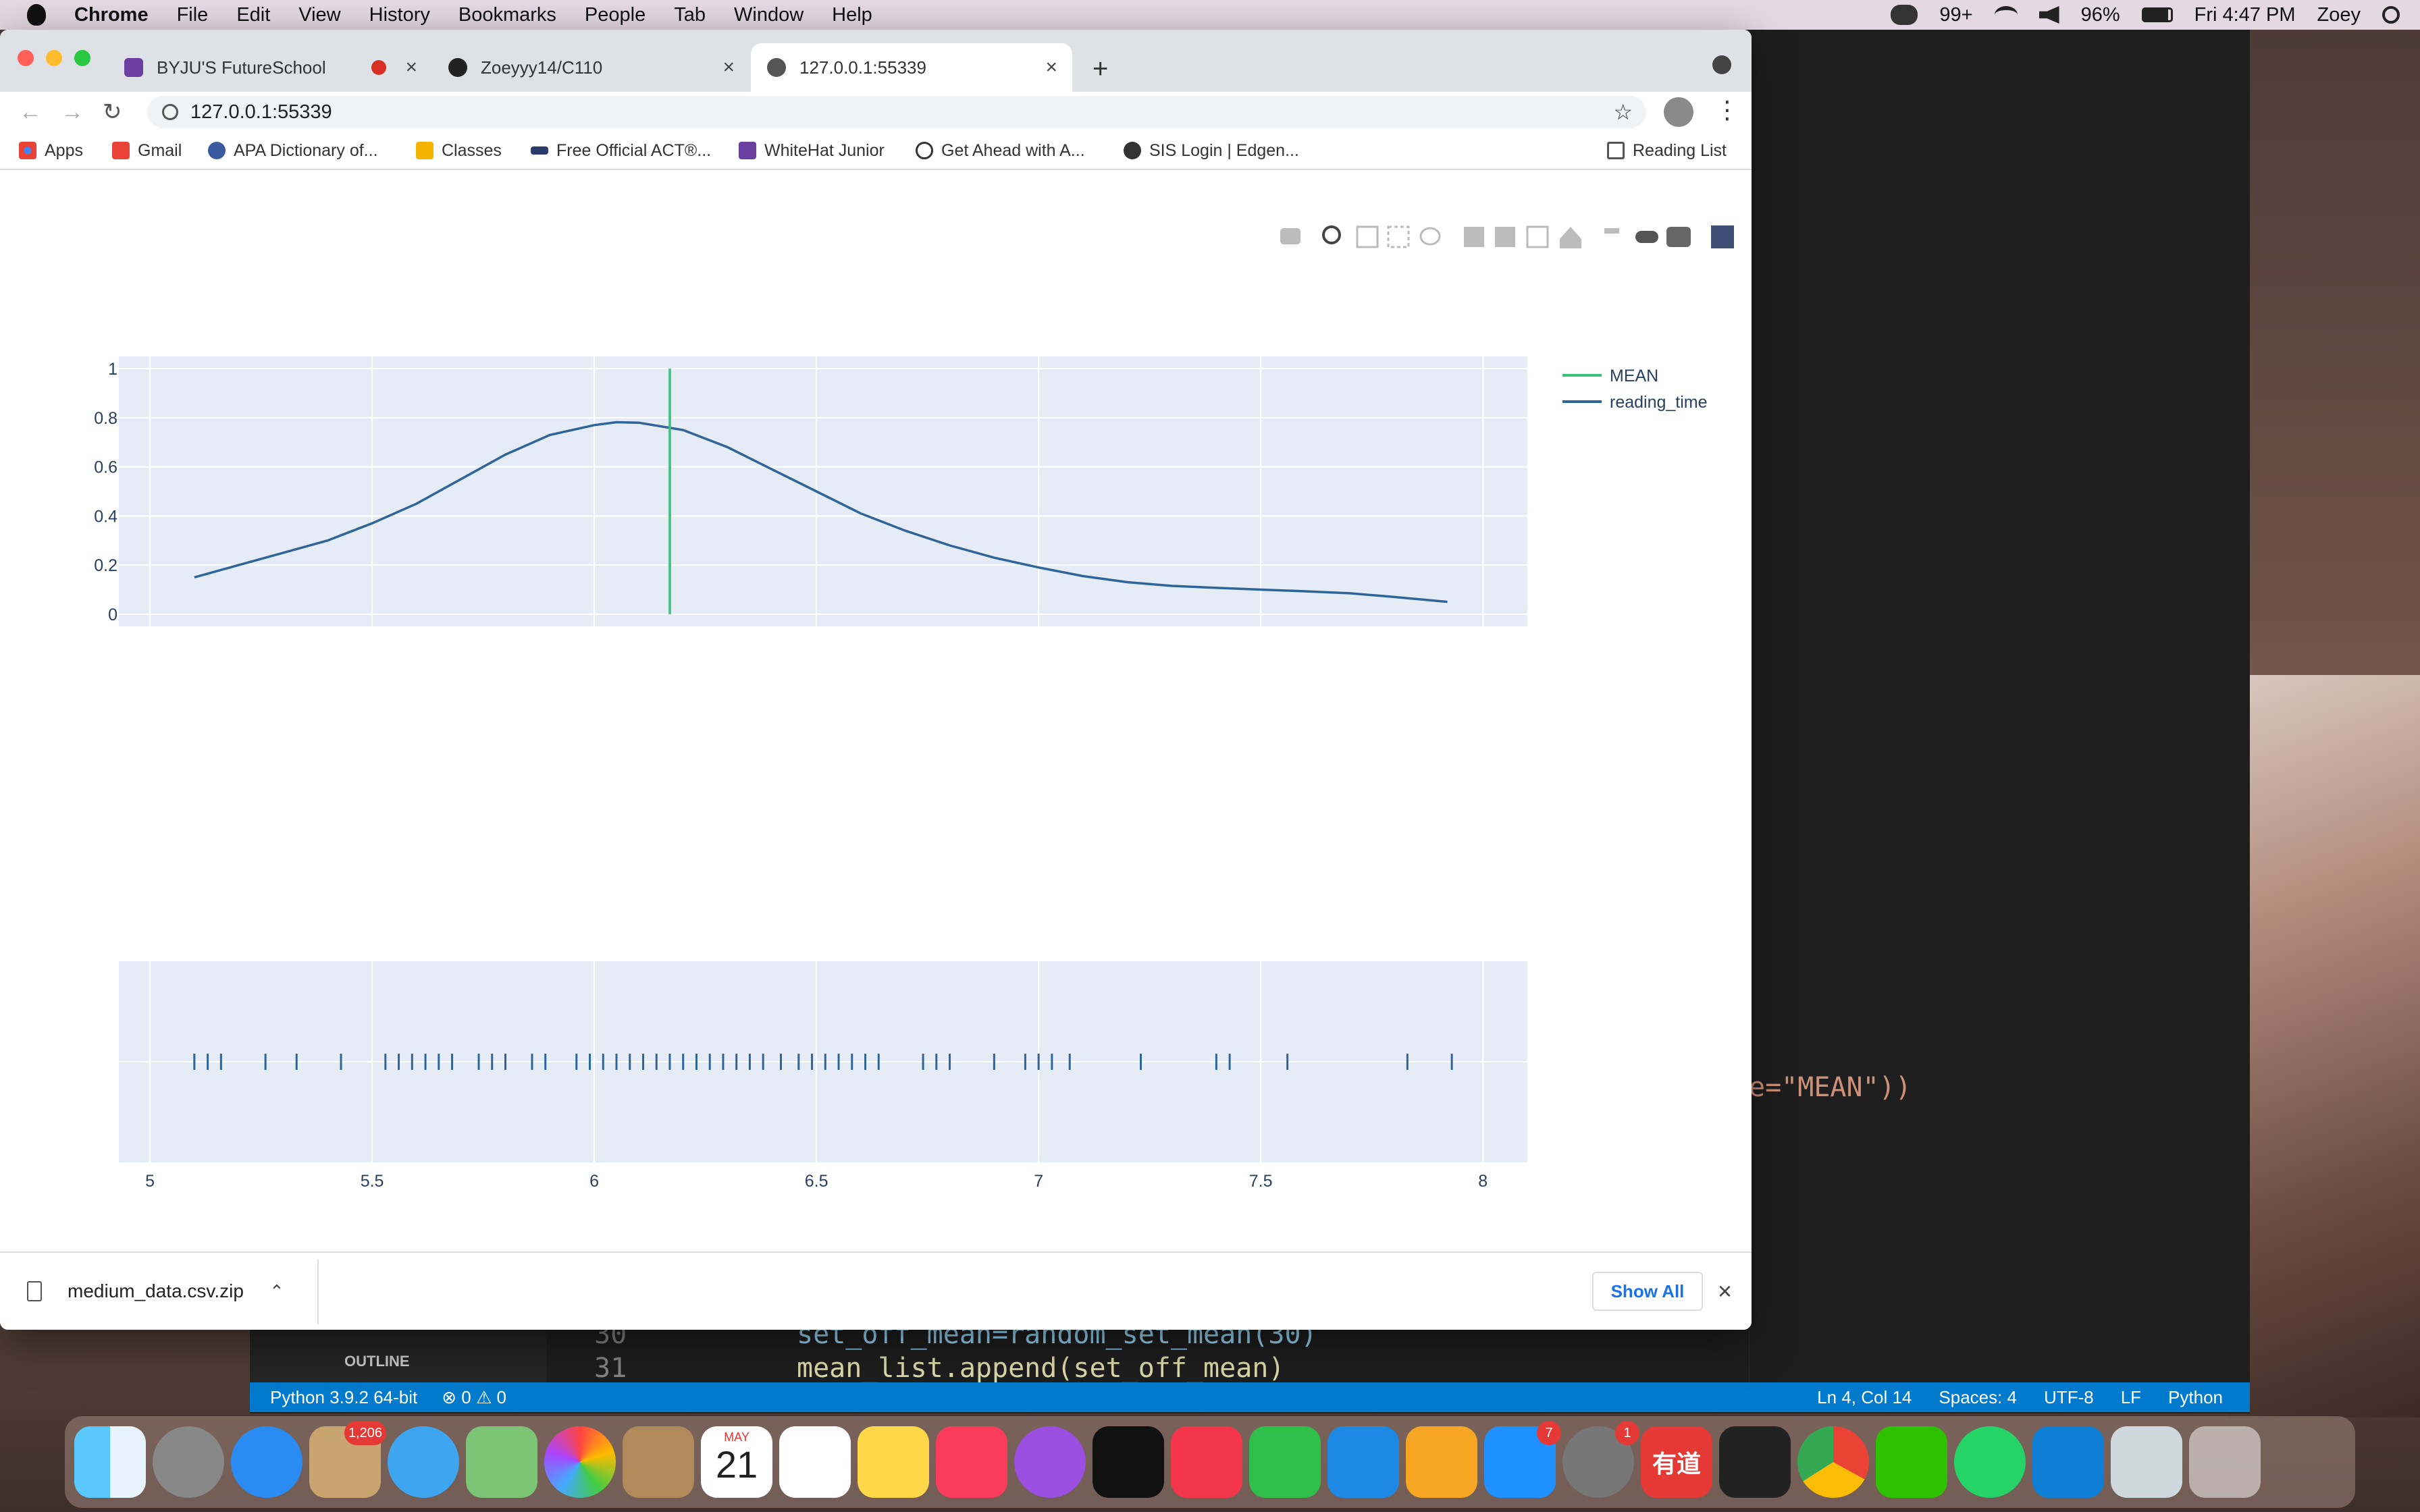  Describe the element at coordinates (1727, 110) in the screenshot. I see `more-menu-icon: ⋮` at that location.